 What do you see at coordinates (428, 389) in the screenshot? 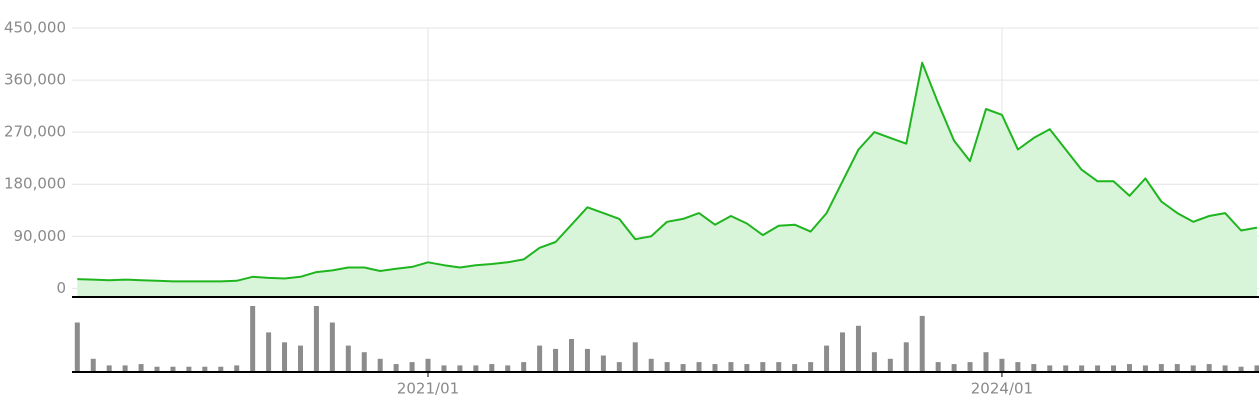
I see `x-tick-label: 2021/01` at bounding box center [428, 389].